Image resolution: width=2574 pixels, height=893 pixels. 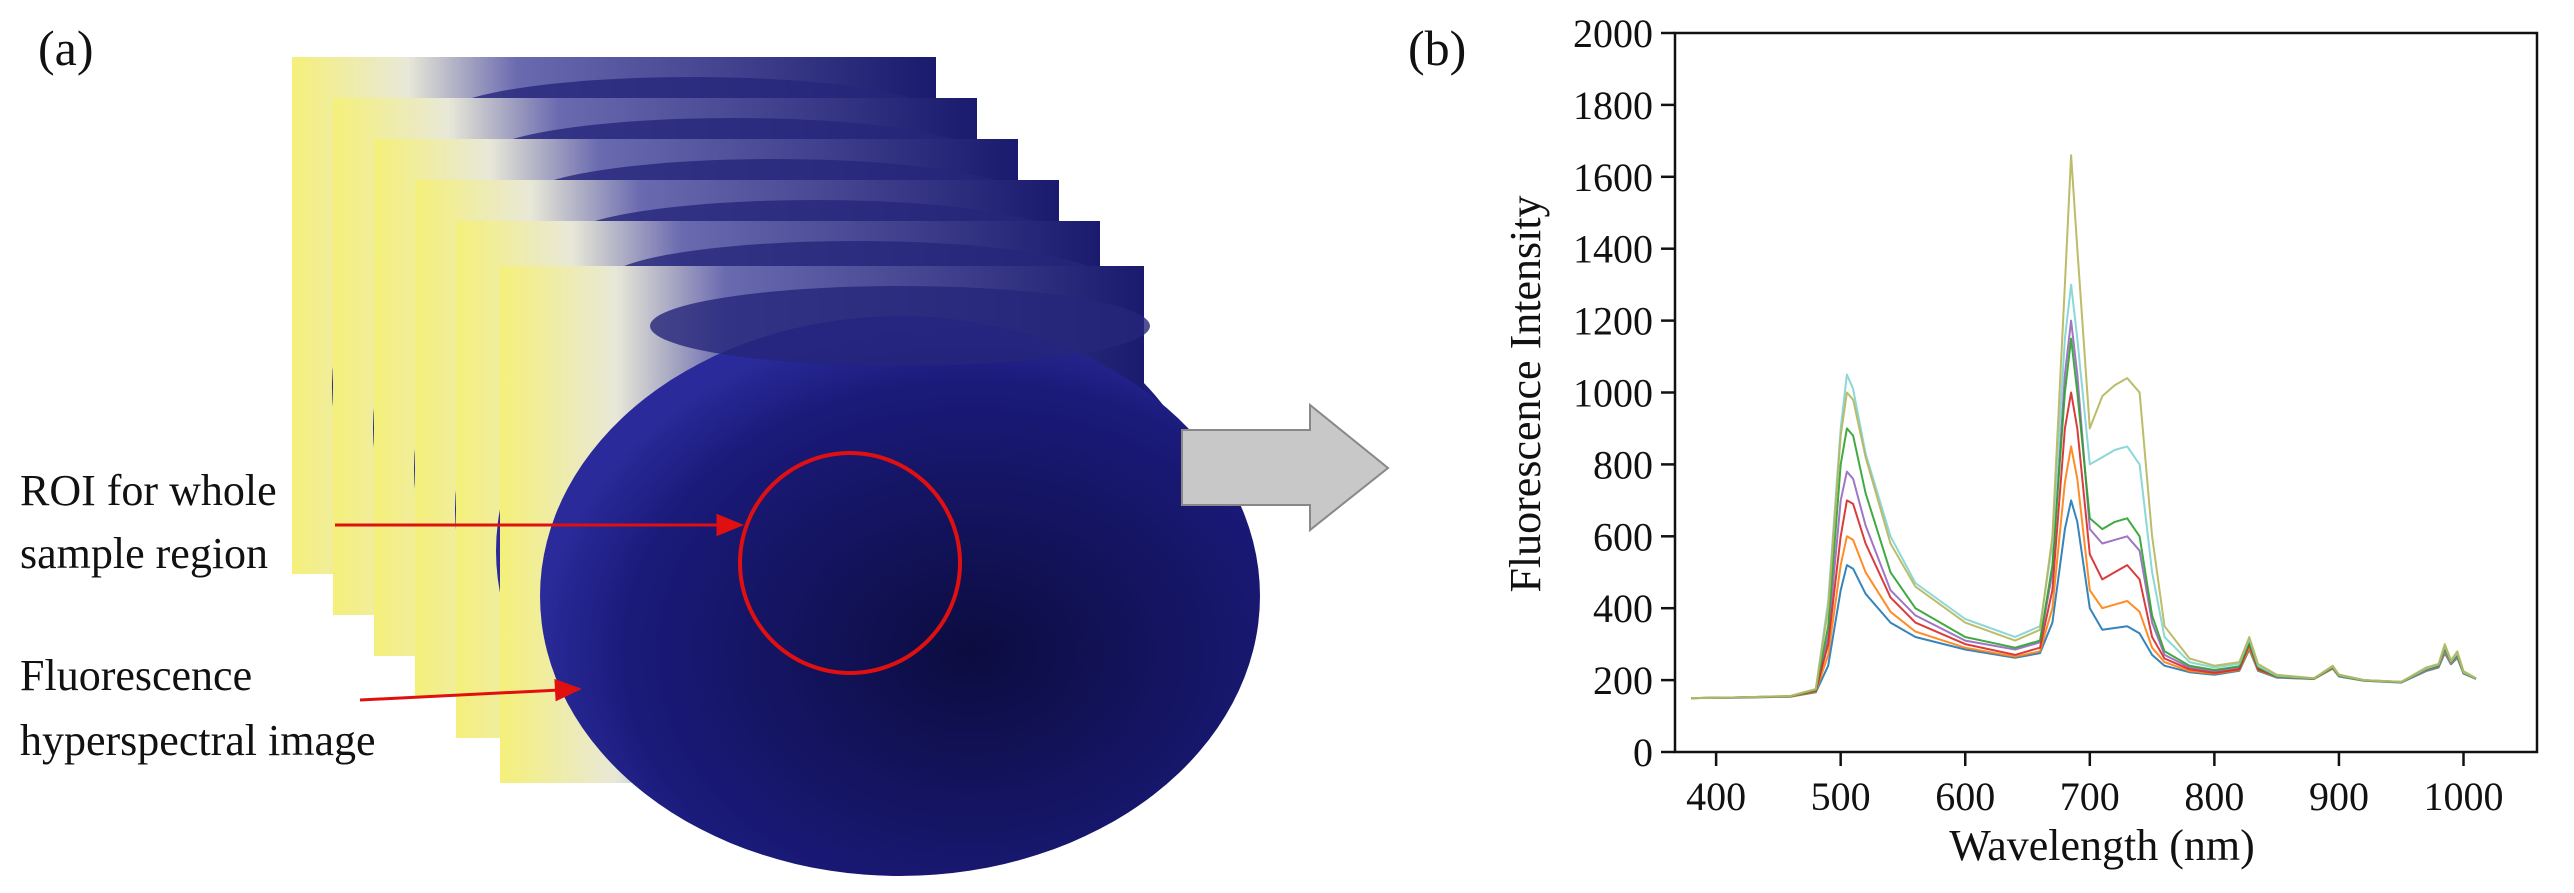 What do you see at coordinates (1437, 48) in the screenshot?
I see `panel-label: (b)` at bounding box center [1437, 48].